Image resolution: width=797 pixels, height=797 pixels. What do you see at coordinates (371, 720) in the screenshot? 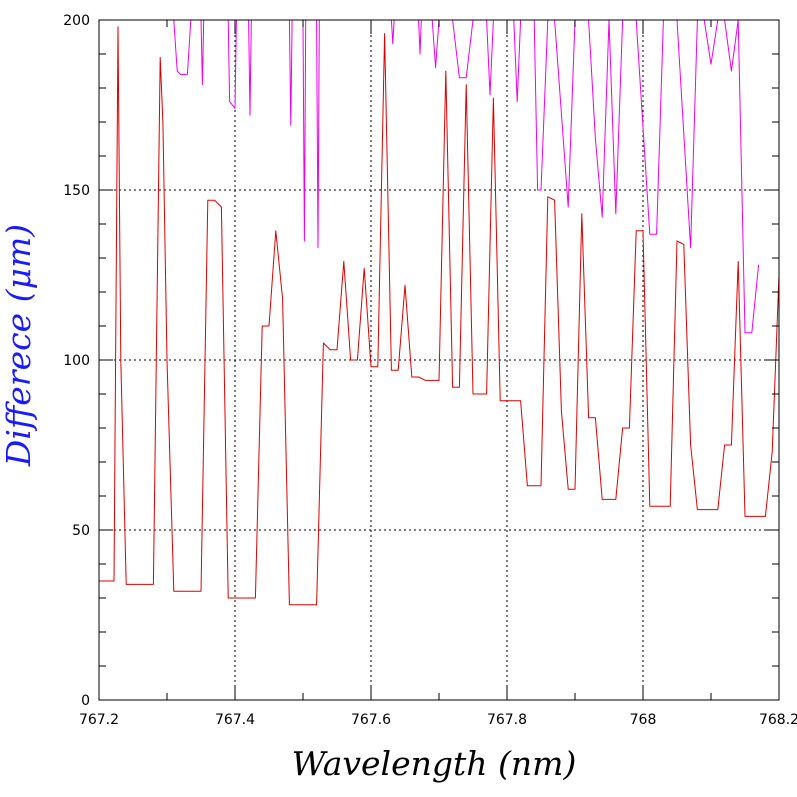
I see `x-tick-label: 767.6` at bounding box center [371, 720].